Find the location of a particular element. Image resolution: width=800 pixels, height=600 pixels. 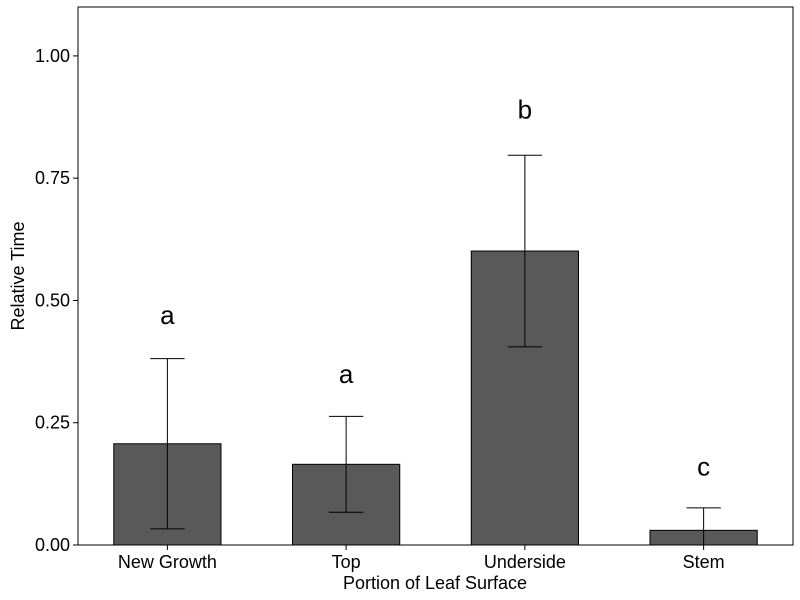

x-tick-label: New Growth is located at coordinates (167, 562).